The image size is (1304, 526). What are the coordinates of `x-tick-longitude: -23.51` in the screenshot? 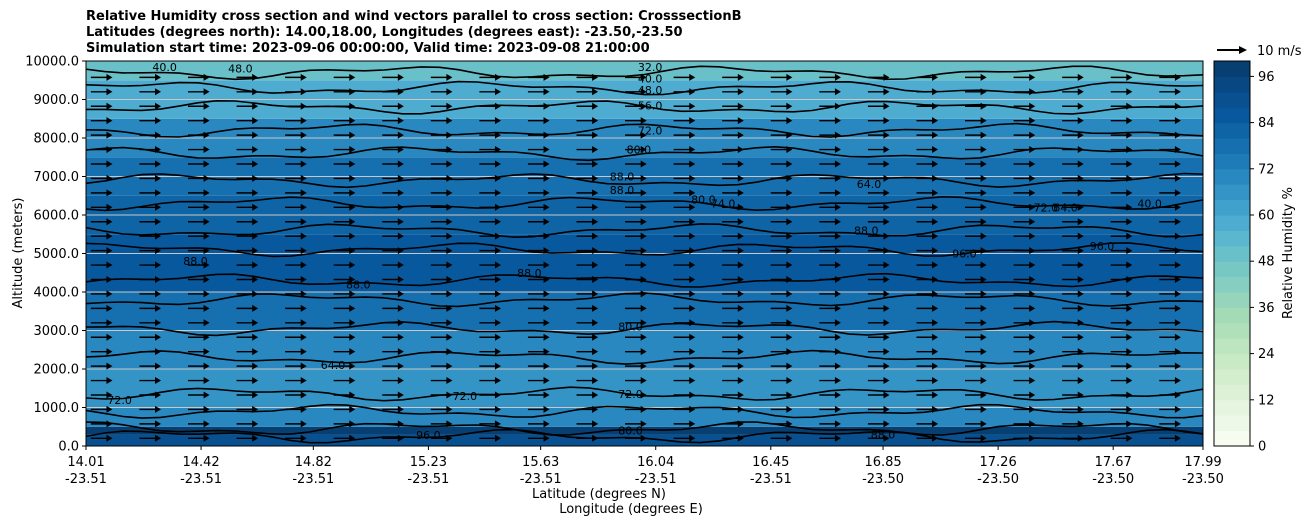 It's located at (656, 479).